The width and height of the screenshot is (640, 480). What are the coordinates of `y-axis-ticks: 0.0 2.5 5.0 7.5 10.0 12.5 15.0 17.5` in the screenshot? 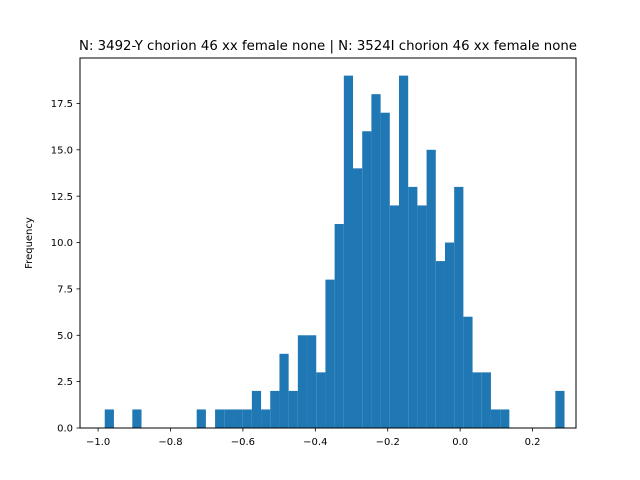 It's located at (65, 267).